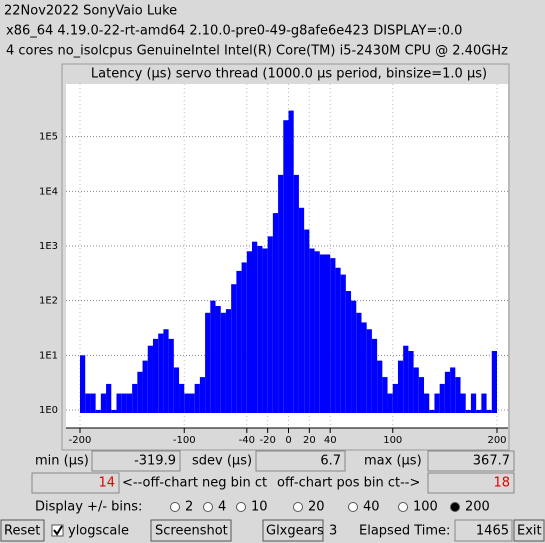 The image size is (545, 543). What do you see at coordinates (477, 507) in the screenshot?
I see `radio-label: 200` at bounding box center [477, 507].